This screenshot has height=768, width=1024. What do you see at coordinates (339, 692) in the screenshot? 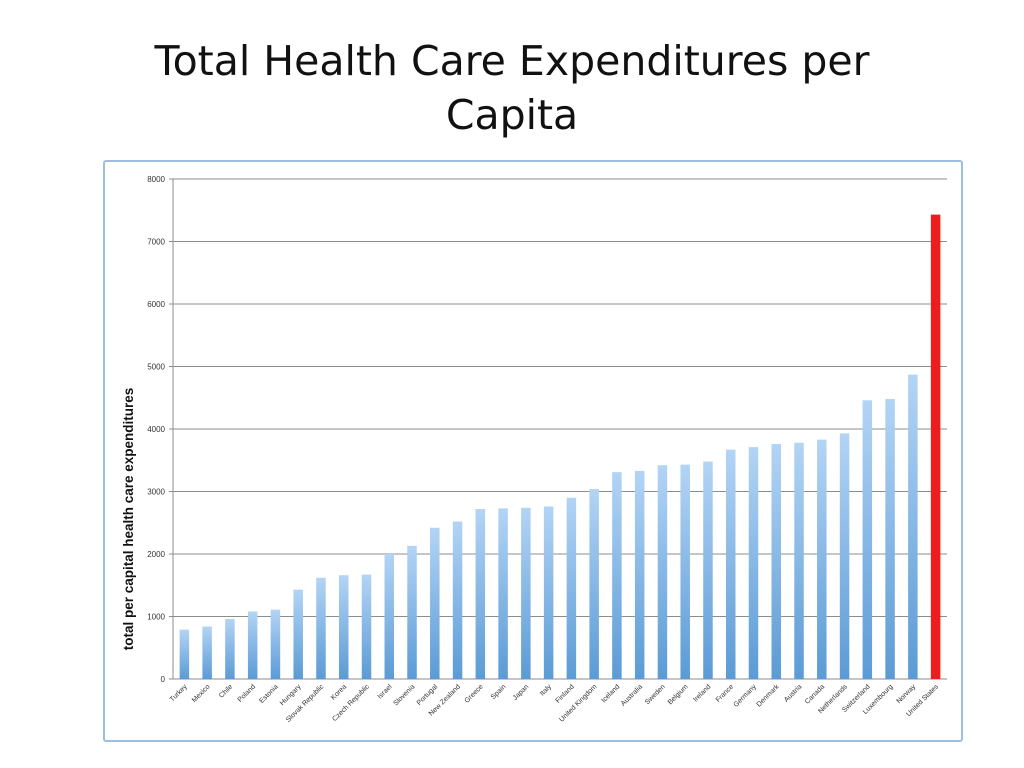
I see `x-category-label: Korea` at bounding box center [339, 692].